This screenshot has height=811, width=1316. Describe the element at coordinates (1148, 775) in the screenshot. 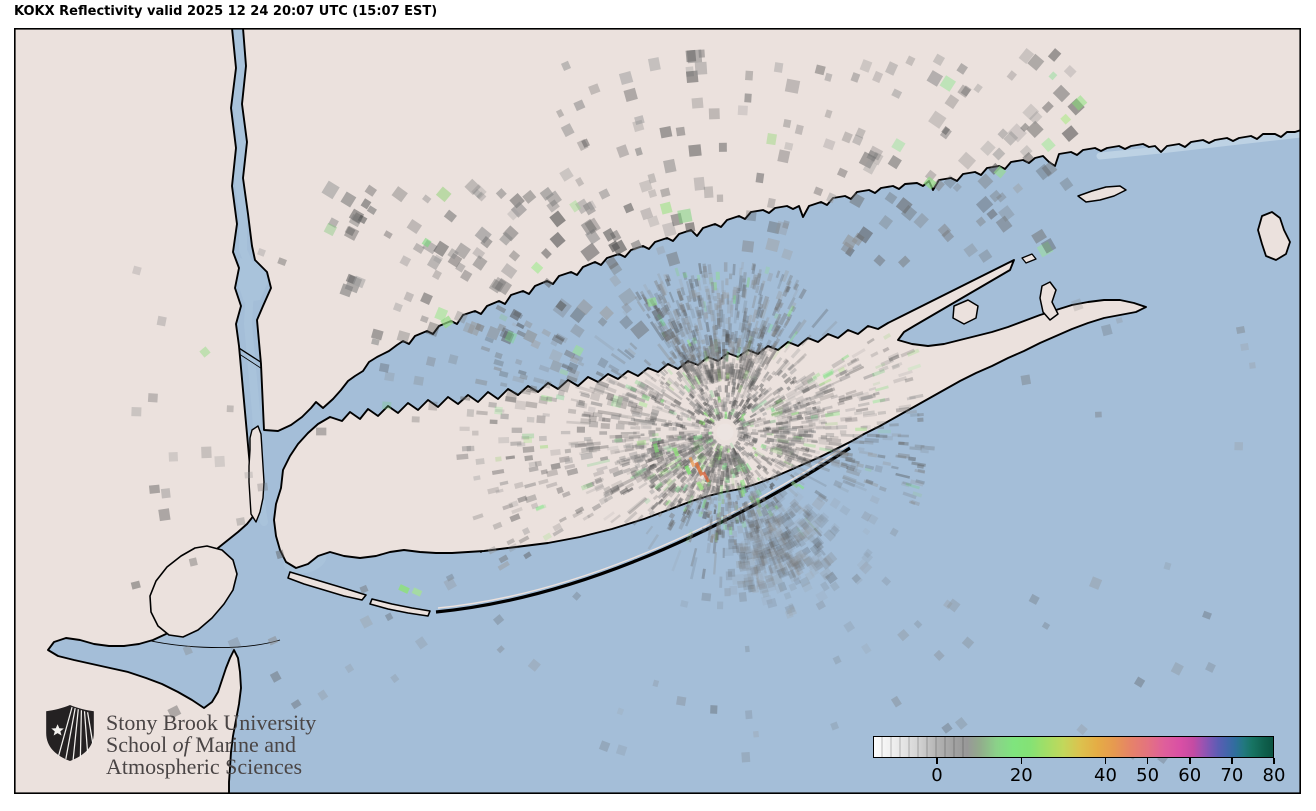

I see `colorbar-tick-label: 50` at that location.